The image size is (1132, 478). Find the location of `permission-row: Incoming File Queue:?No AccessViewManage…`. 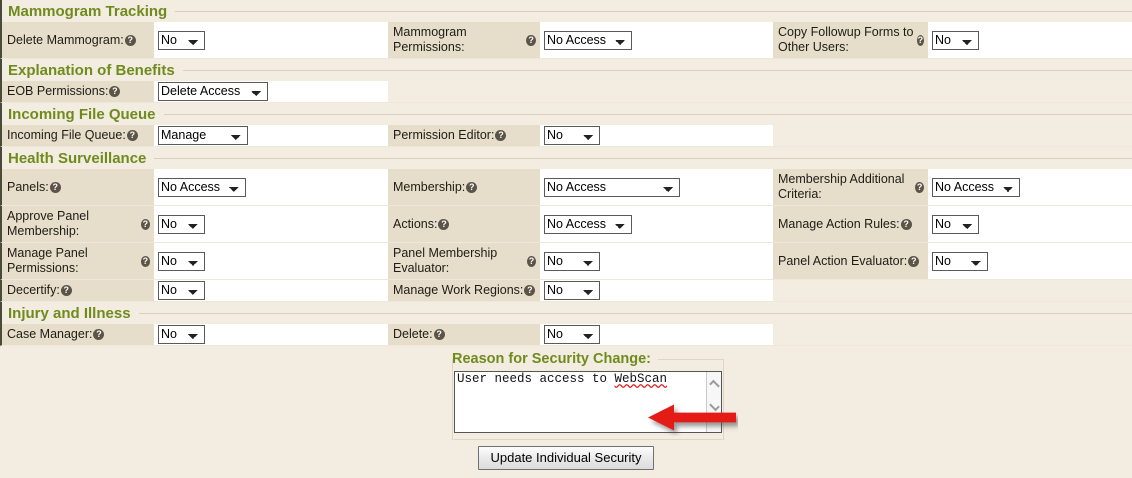

permission-row: Incoming File Queue:?No AccessViewManage… is located at coordinates (566, 136).